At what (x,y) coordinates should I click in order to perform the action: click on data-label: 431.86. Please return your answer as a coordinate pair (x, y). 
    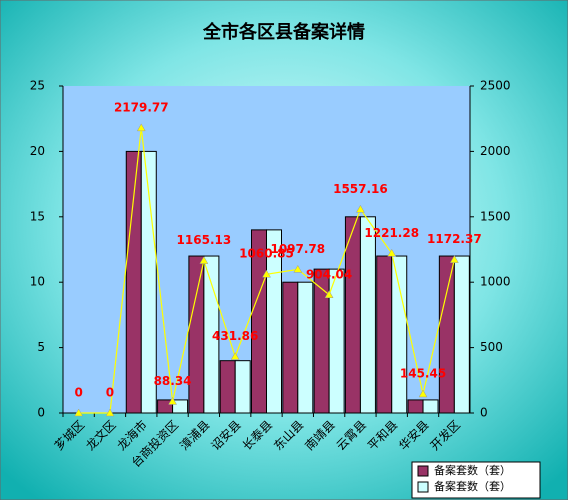
    Looking at the image, I should click on (235, 336).